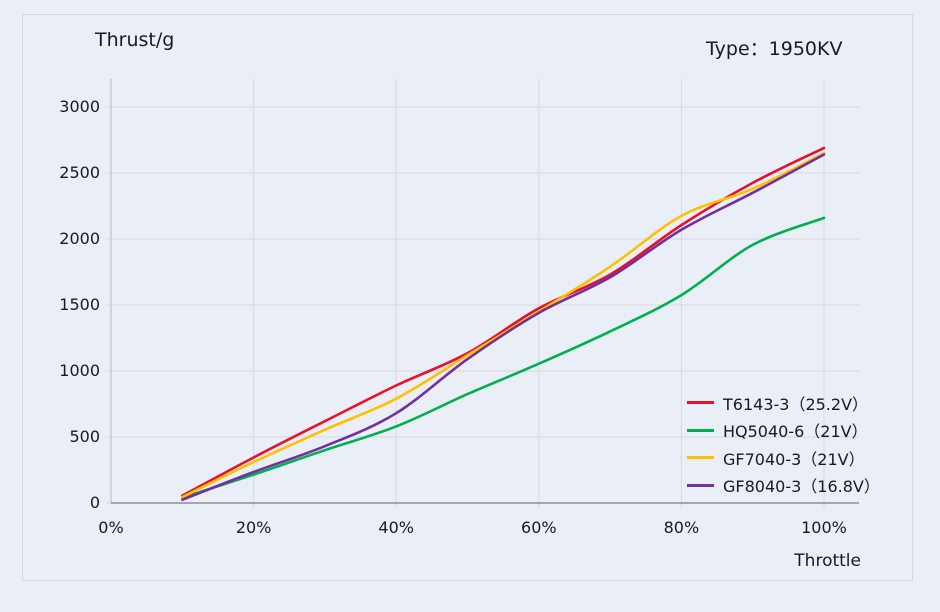  I want to click on legend-label: HQ5040-6（21V）, so click(795, 432).